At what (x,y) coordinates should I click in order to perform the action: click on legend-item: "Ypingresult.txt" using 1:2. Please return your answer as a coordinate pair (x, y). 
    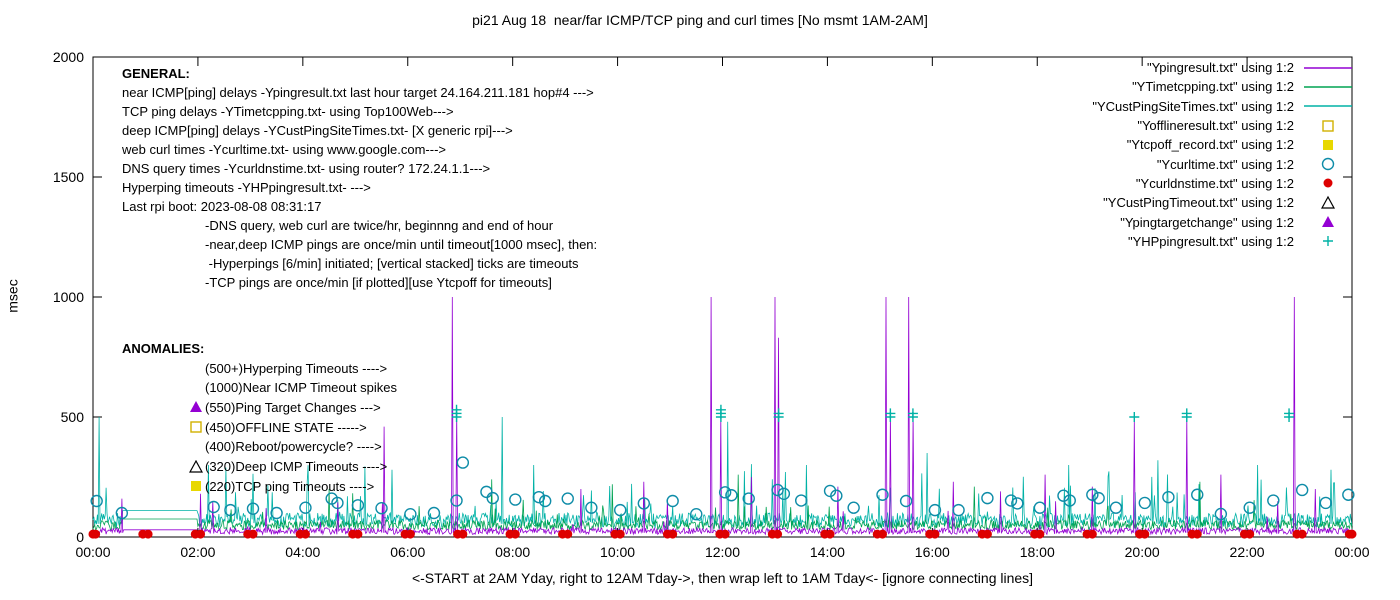
    Looking at the image, I should click on (1224, 67).